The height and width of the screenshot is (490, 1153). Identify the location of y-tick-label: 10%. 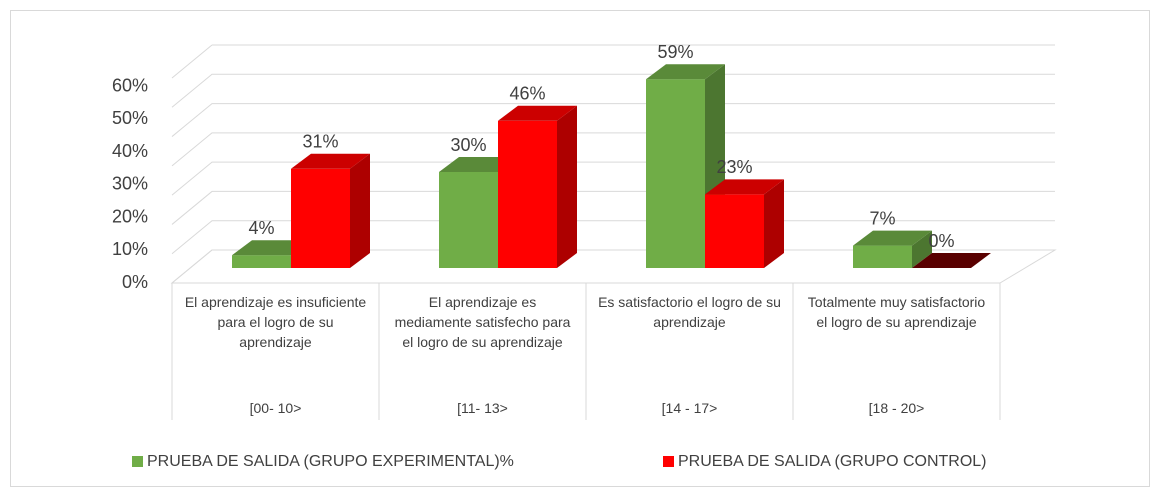
(130, 249).